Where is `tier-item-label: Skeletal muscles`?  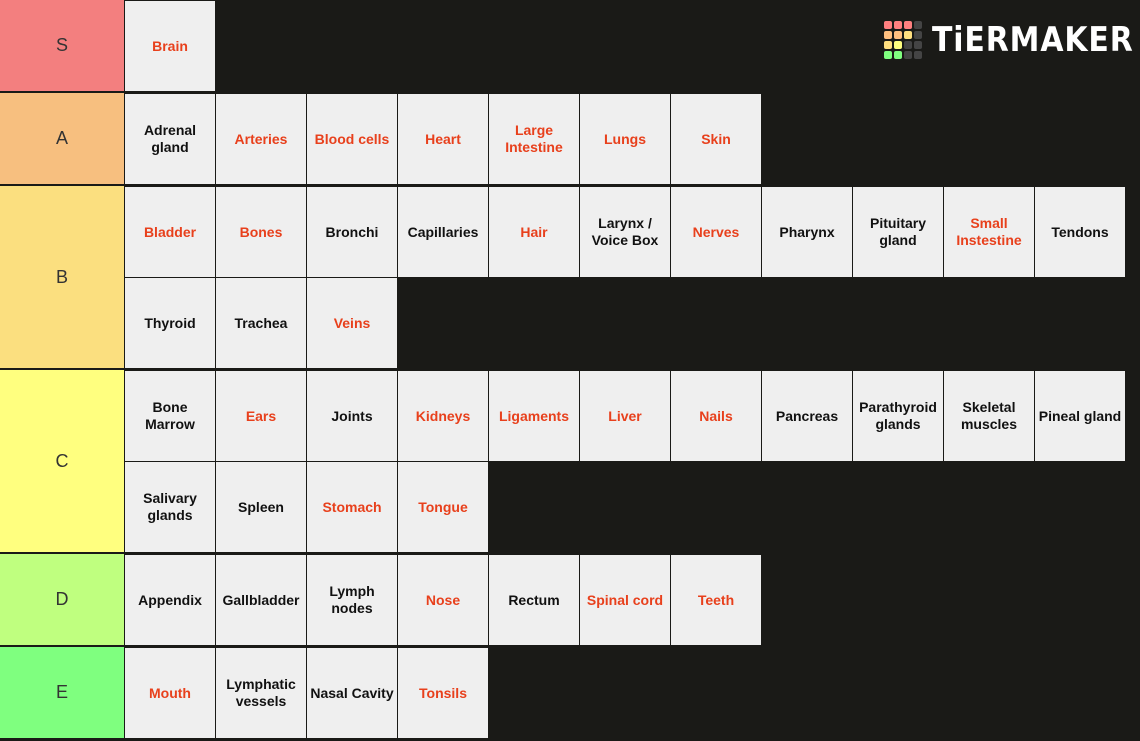
tier-item-label: Skeletal muscles is located at coordinates (989, 415).